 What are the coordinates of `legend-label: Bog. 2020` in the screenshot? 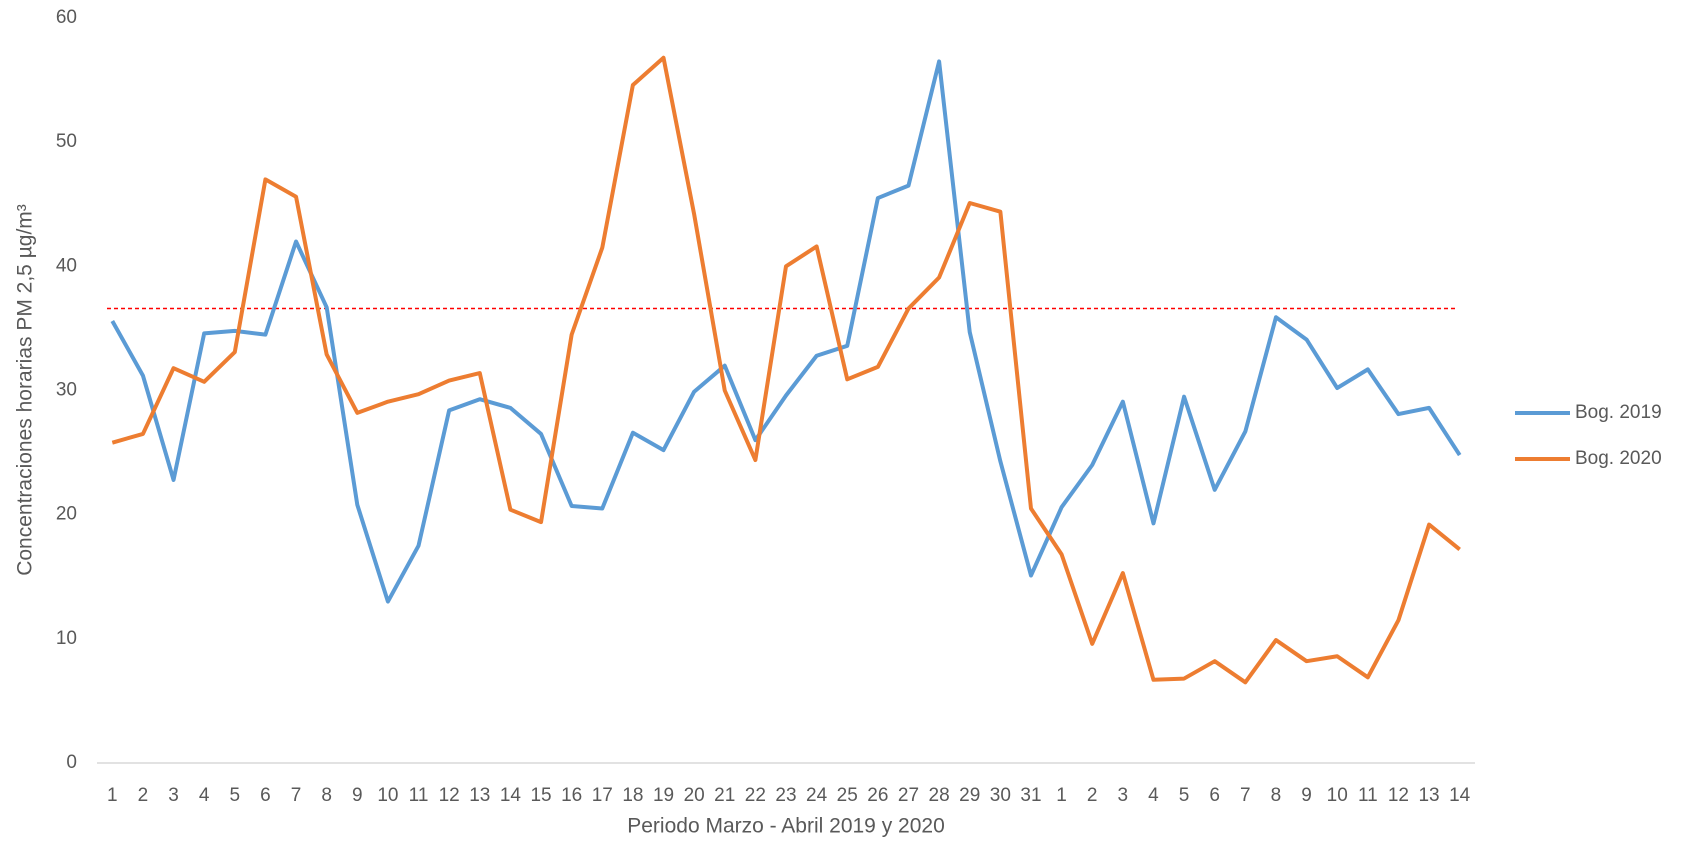 It's located at (1618, 458).